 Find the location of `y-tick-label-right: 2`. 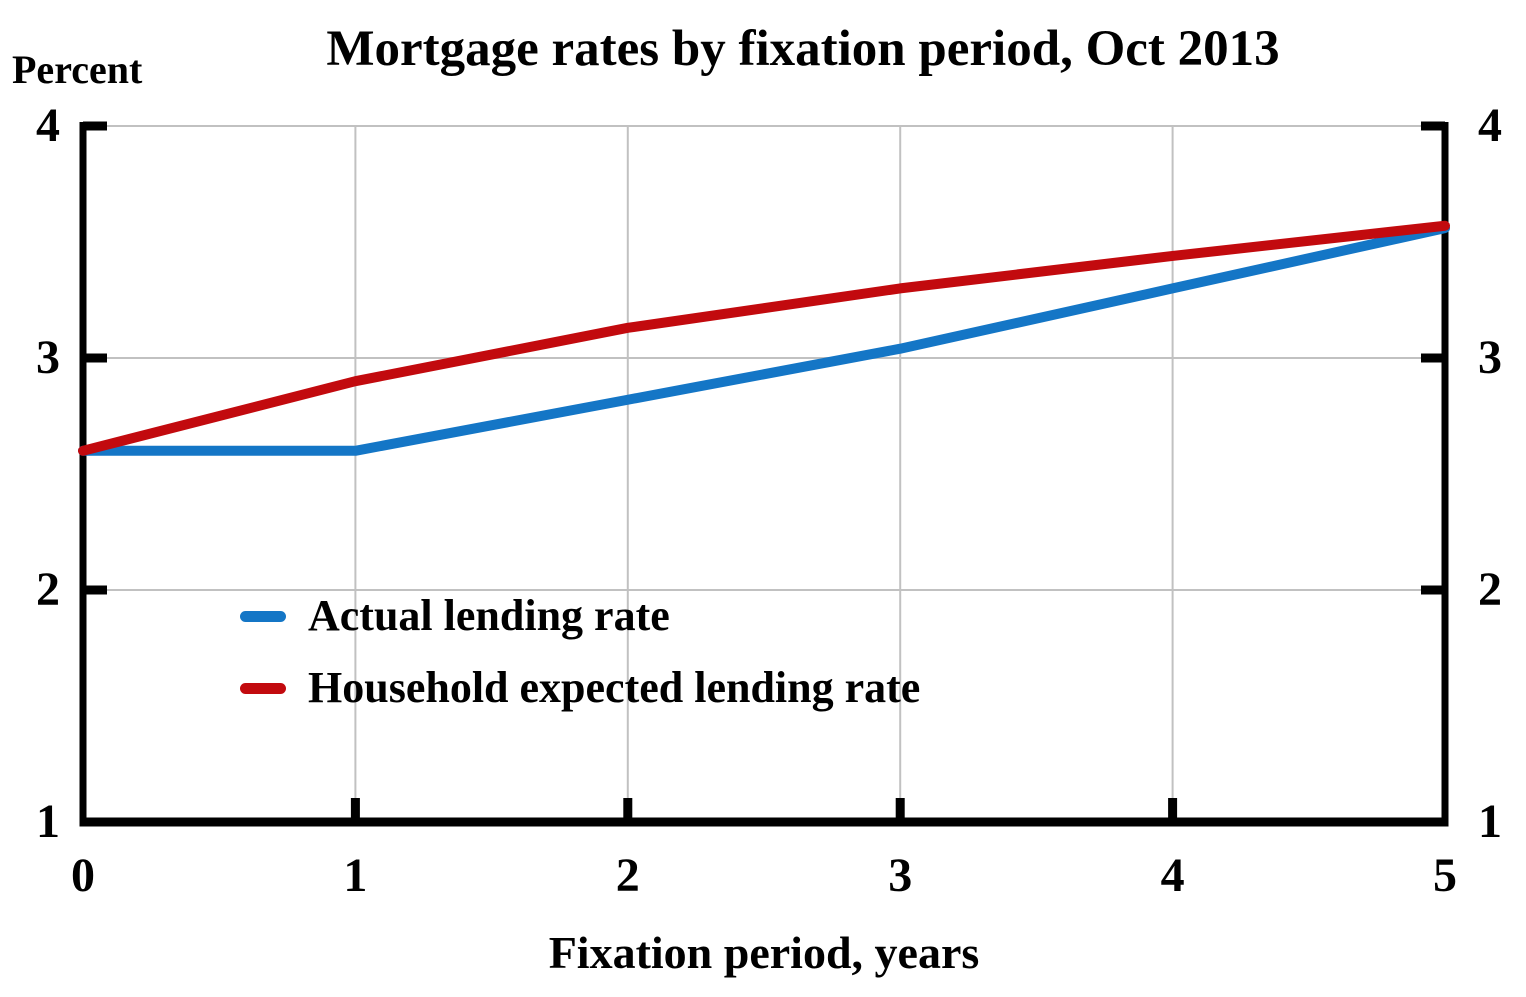

y-tick-label-right: 2 is located at coordinates (1490, 589).